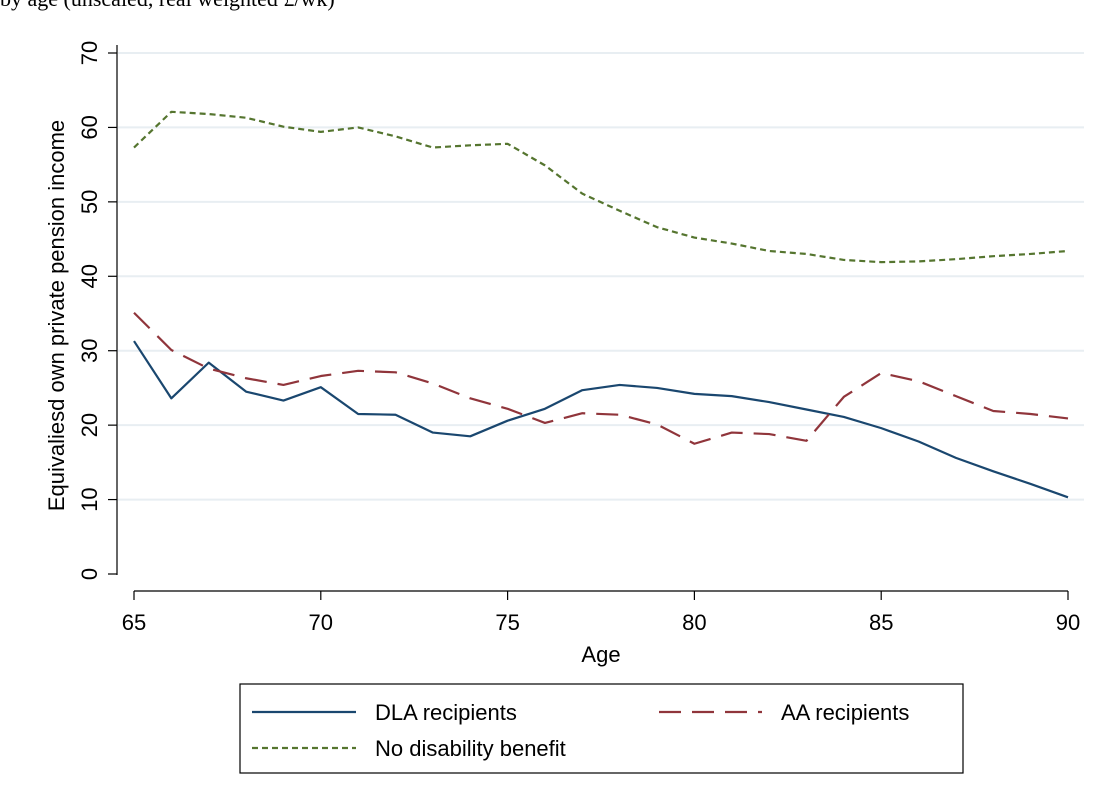 The width and height of the screenshot is (1107, 807). I want to click on x-axis-label: Age, so click(600, 654).